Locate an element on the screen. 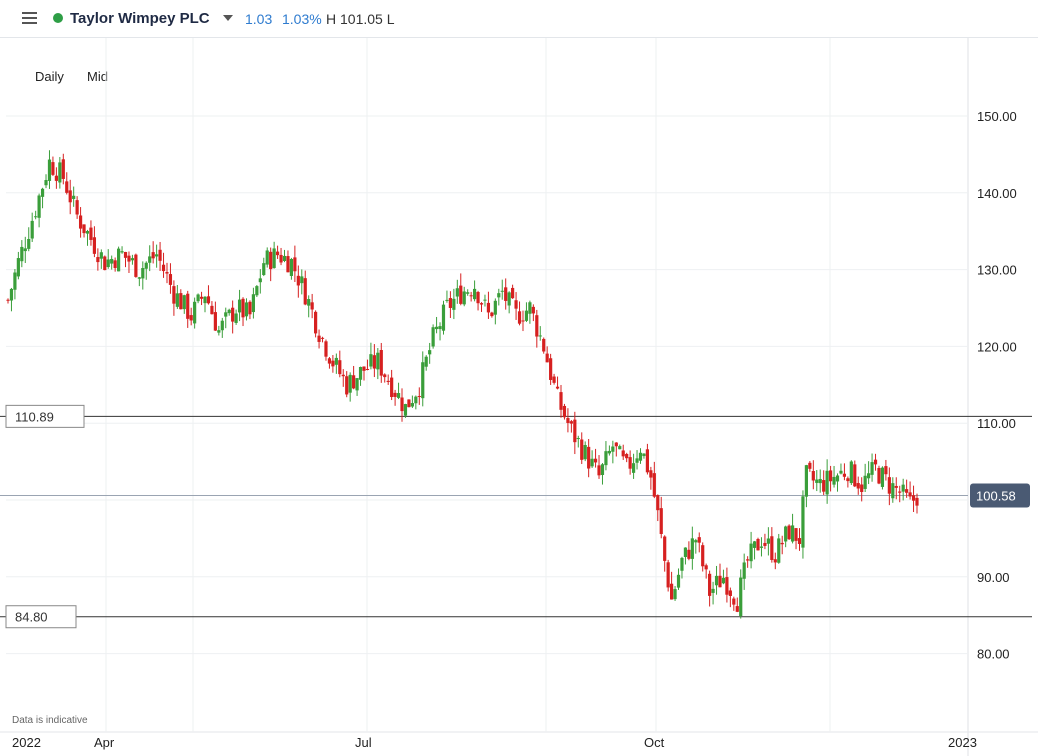 Image resolution: width=1038 pixels, height=756 pixels. menu-icon is located at coordinates (29, 18).